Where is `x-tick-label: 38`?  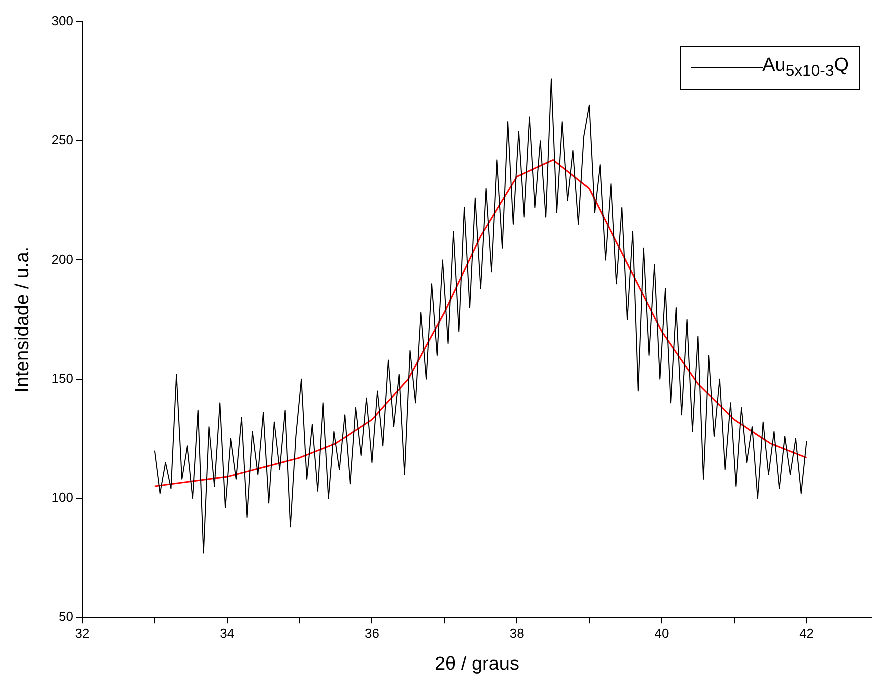
x-tick-label: 38 is located at coordinates (517, 633).